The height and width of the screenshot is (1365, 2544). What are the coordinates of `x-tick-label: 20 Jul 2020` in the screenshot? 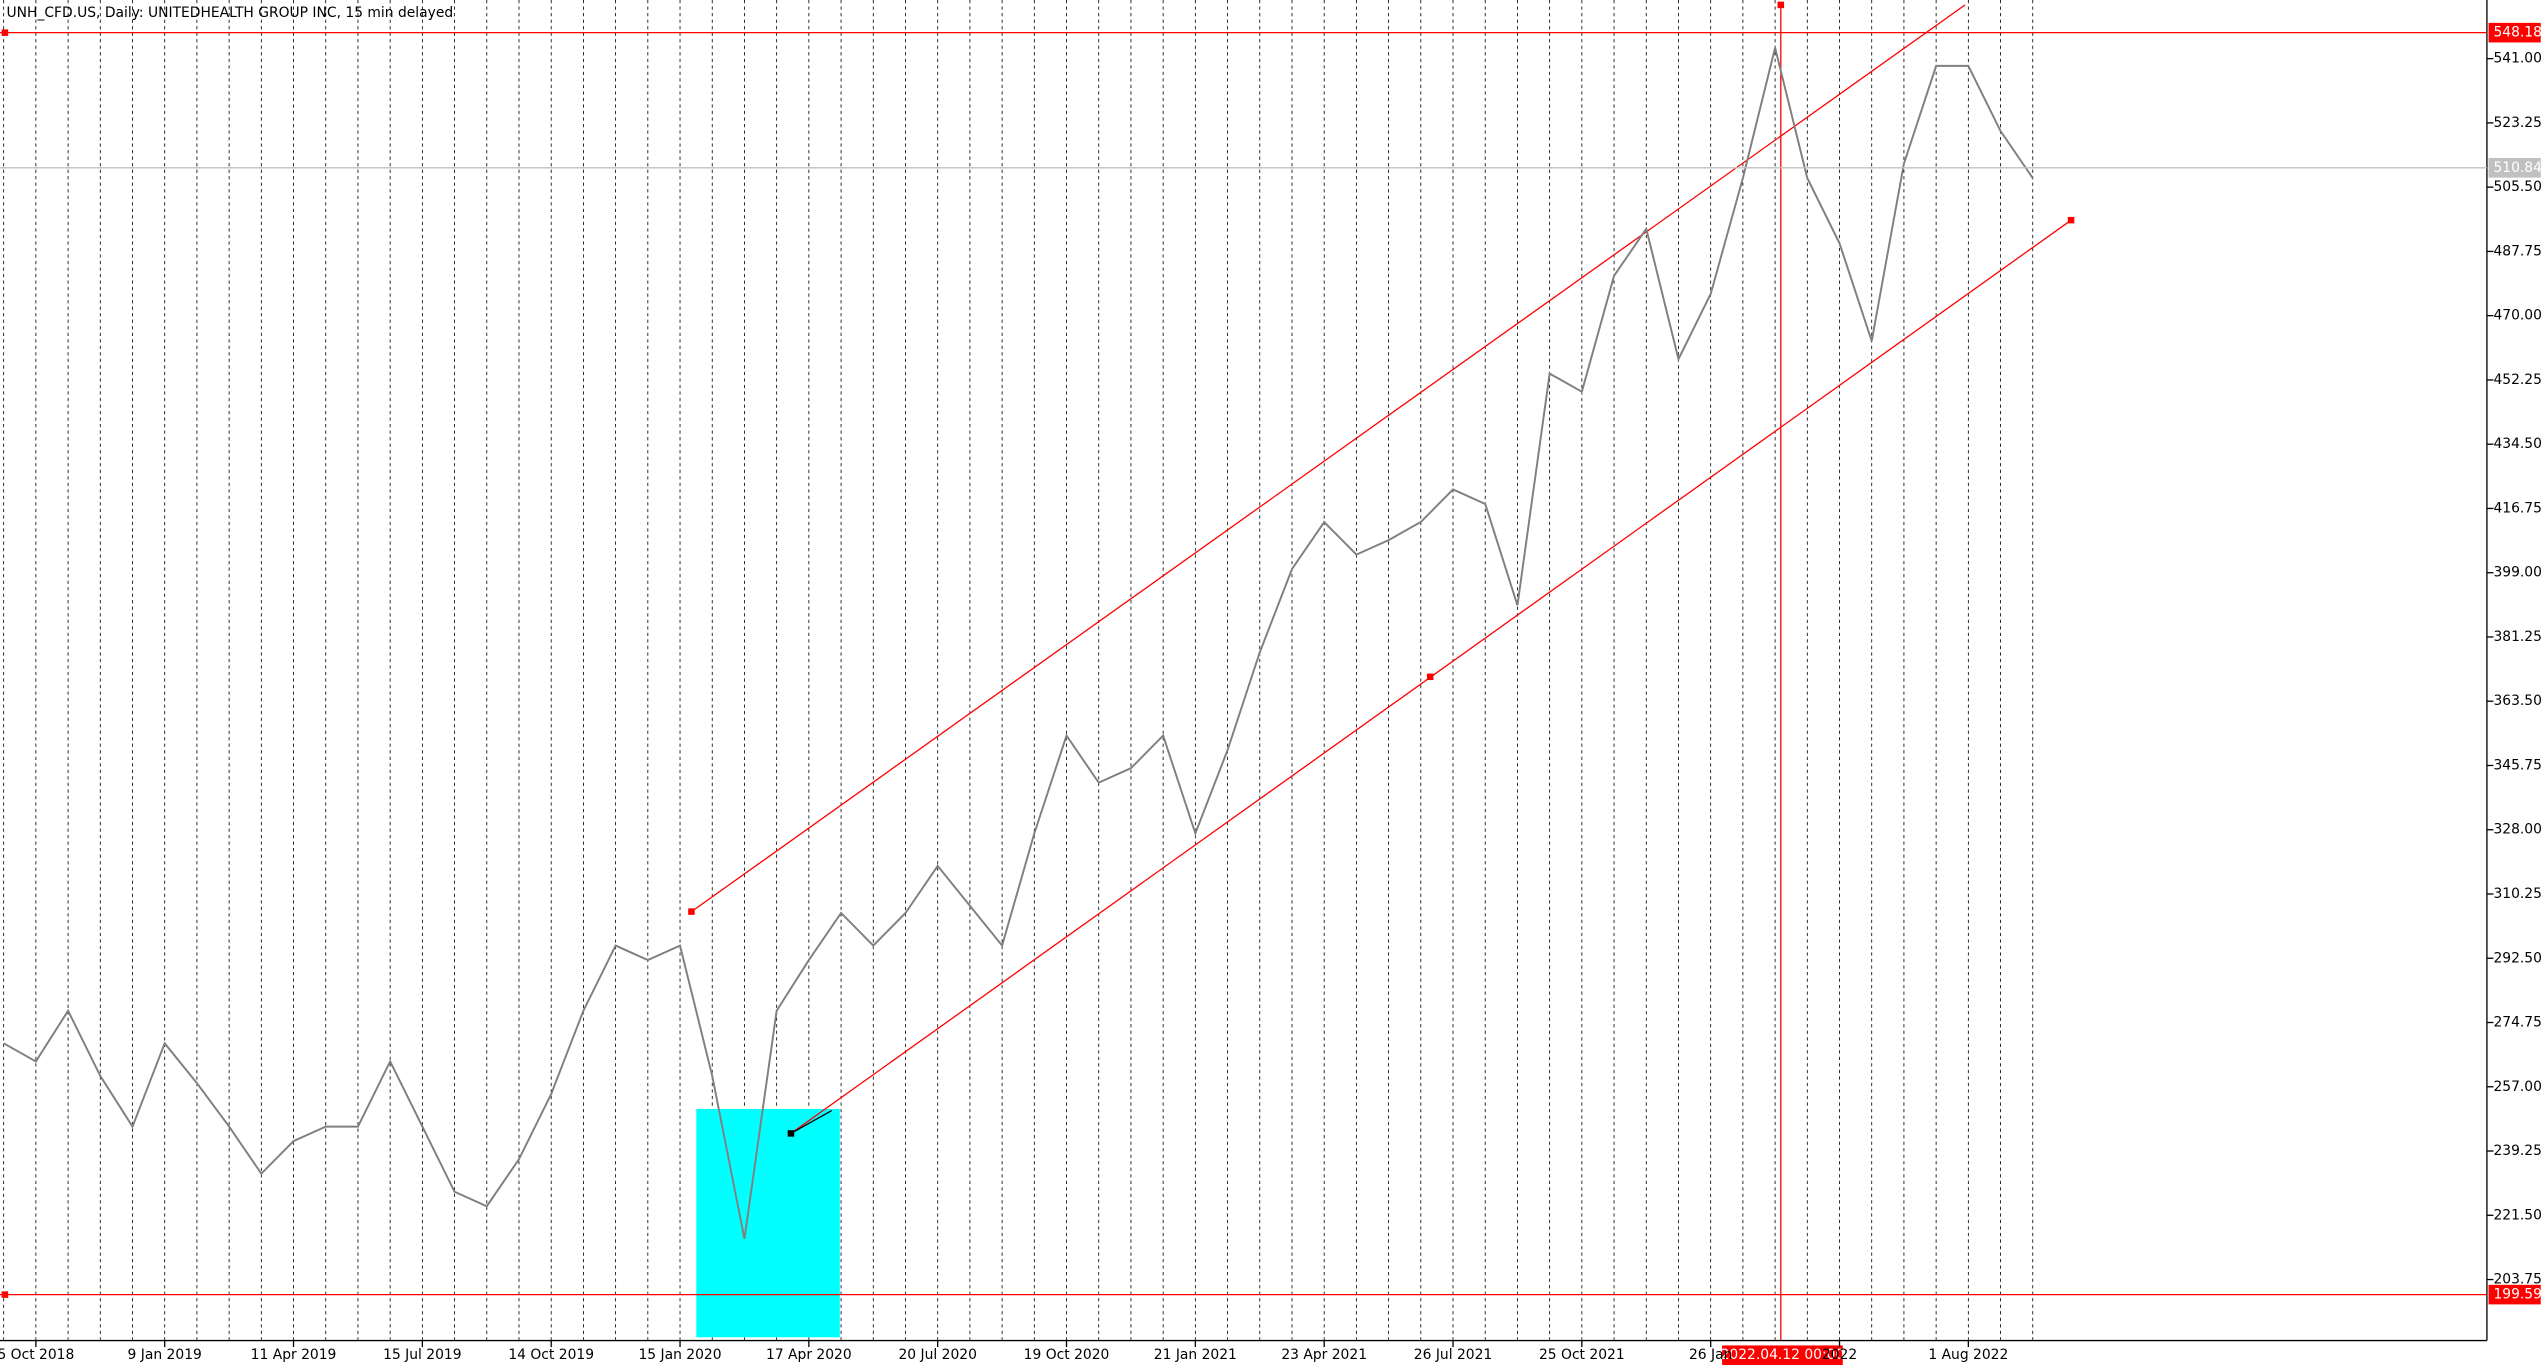 It's located at (937, 1355).